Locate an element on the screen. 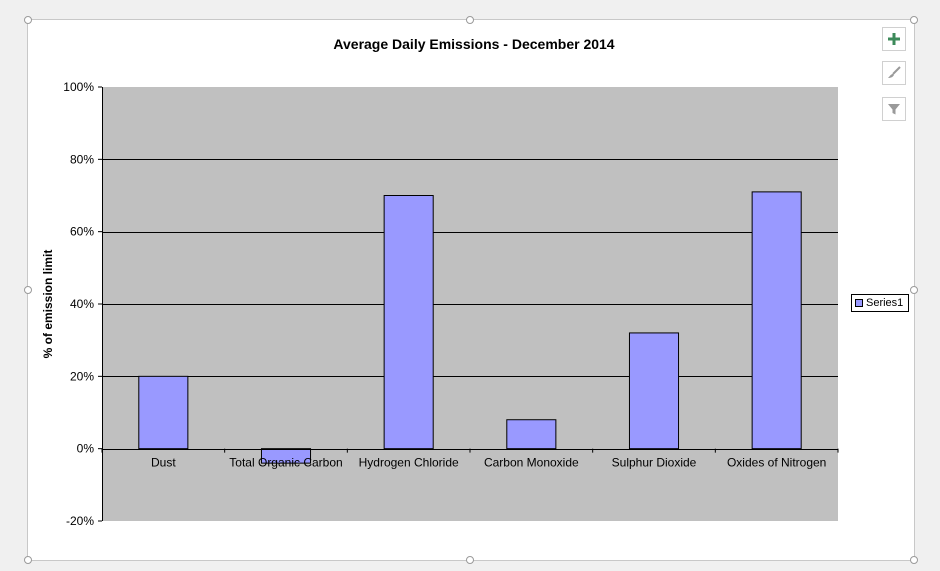 This screenshot has height=571, width=940. y-tick-label: -20% is located at coordinates (80, 521).